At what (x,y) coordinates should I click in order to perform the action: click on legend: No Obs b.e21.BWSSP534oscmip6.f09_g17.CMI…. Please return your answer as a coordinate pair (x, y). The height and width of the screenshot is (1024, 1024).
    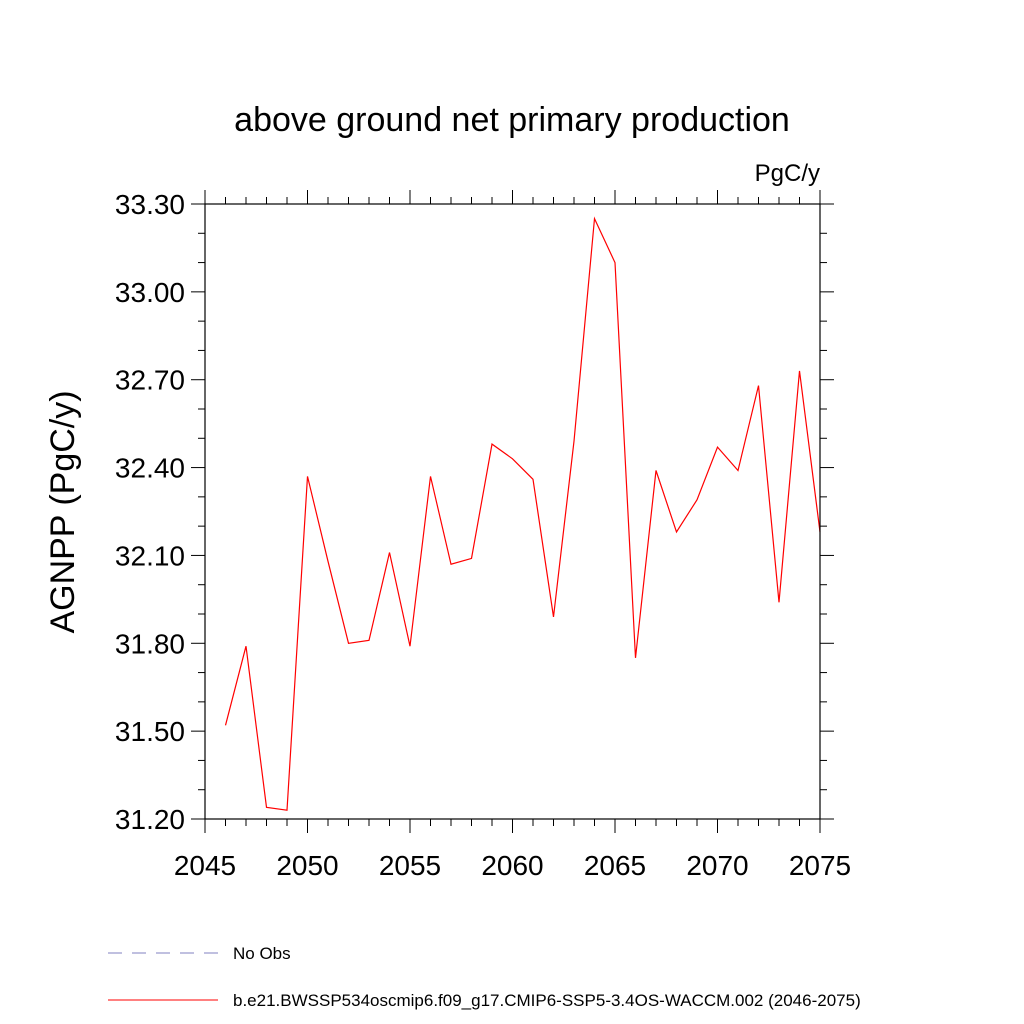
    Looking at the image, I should click on (484, 977).